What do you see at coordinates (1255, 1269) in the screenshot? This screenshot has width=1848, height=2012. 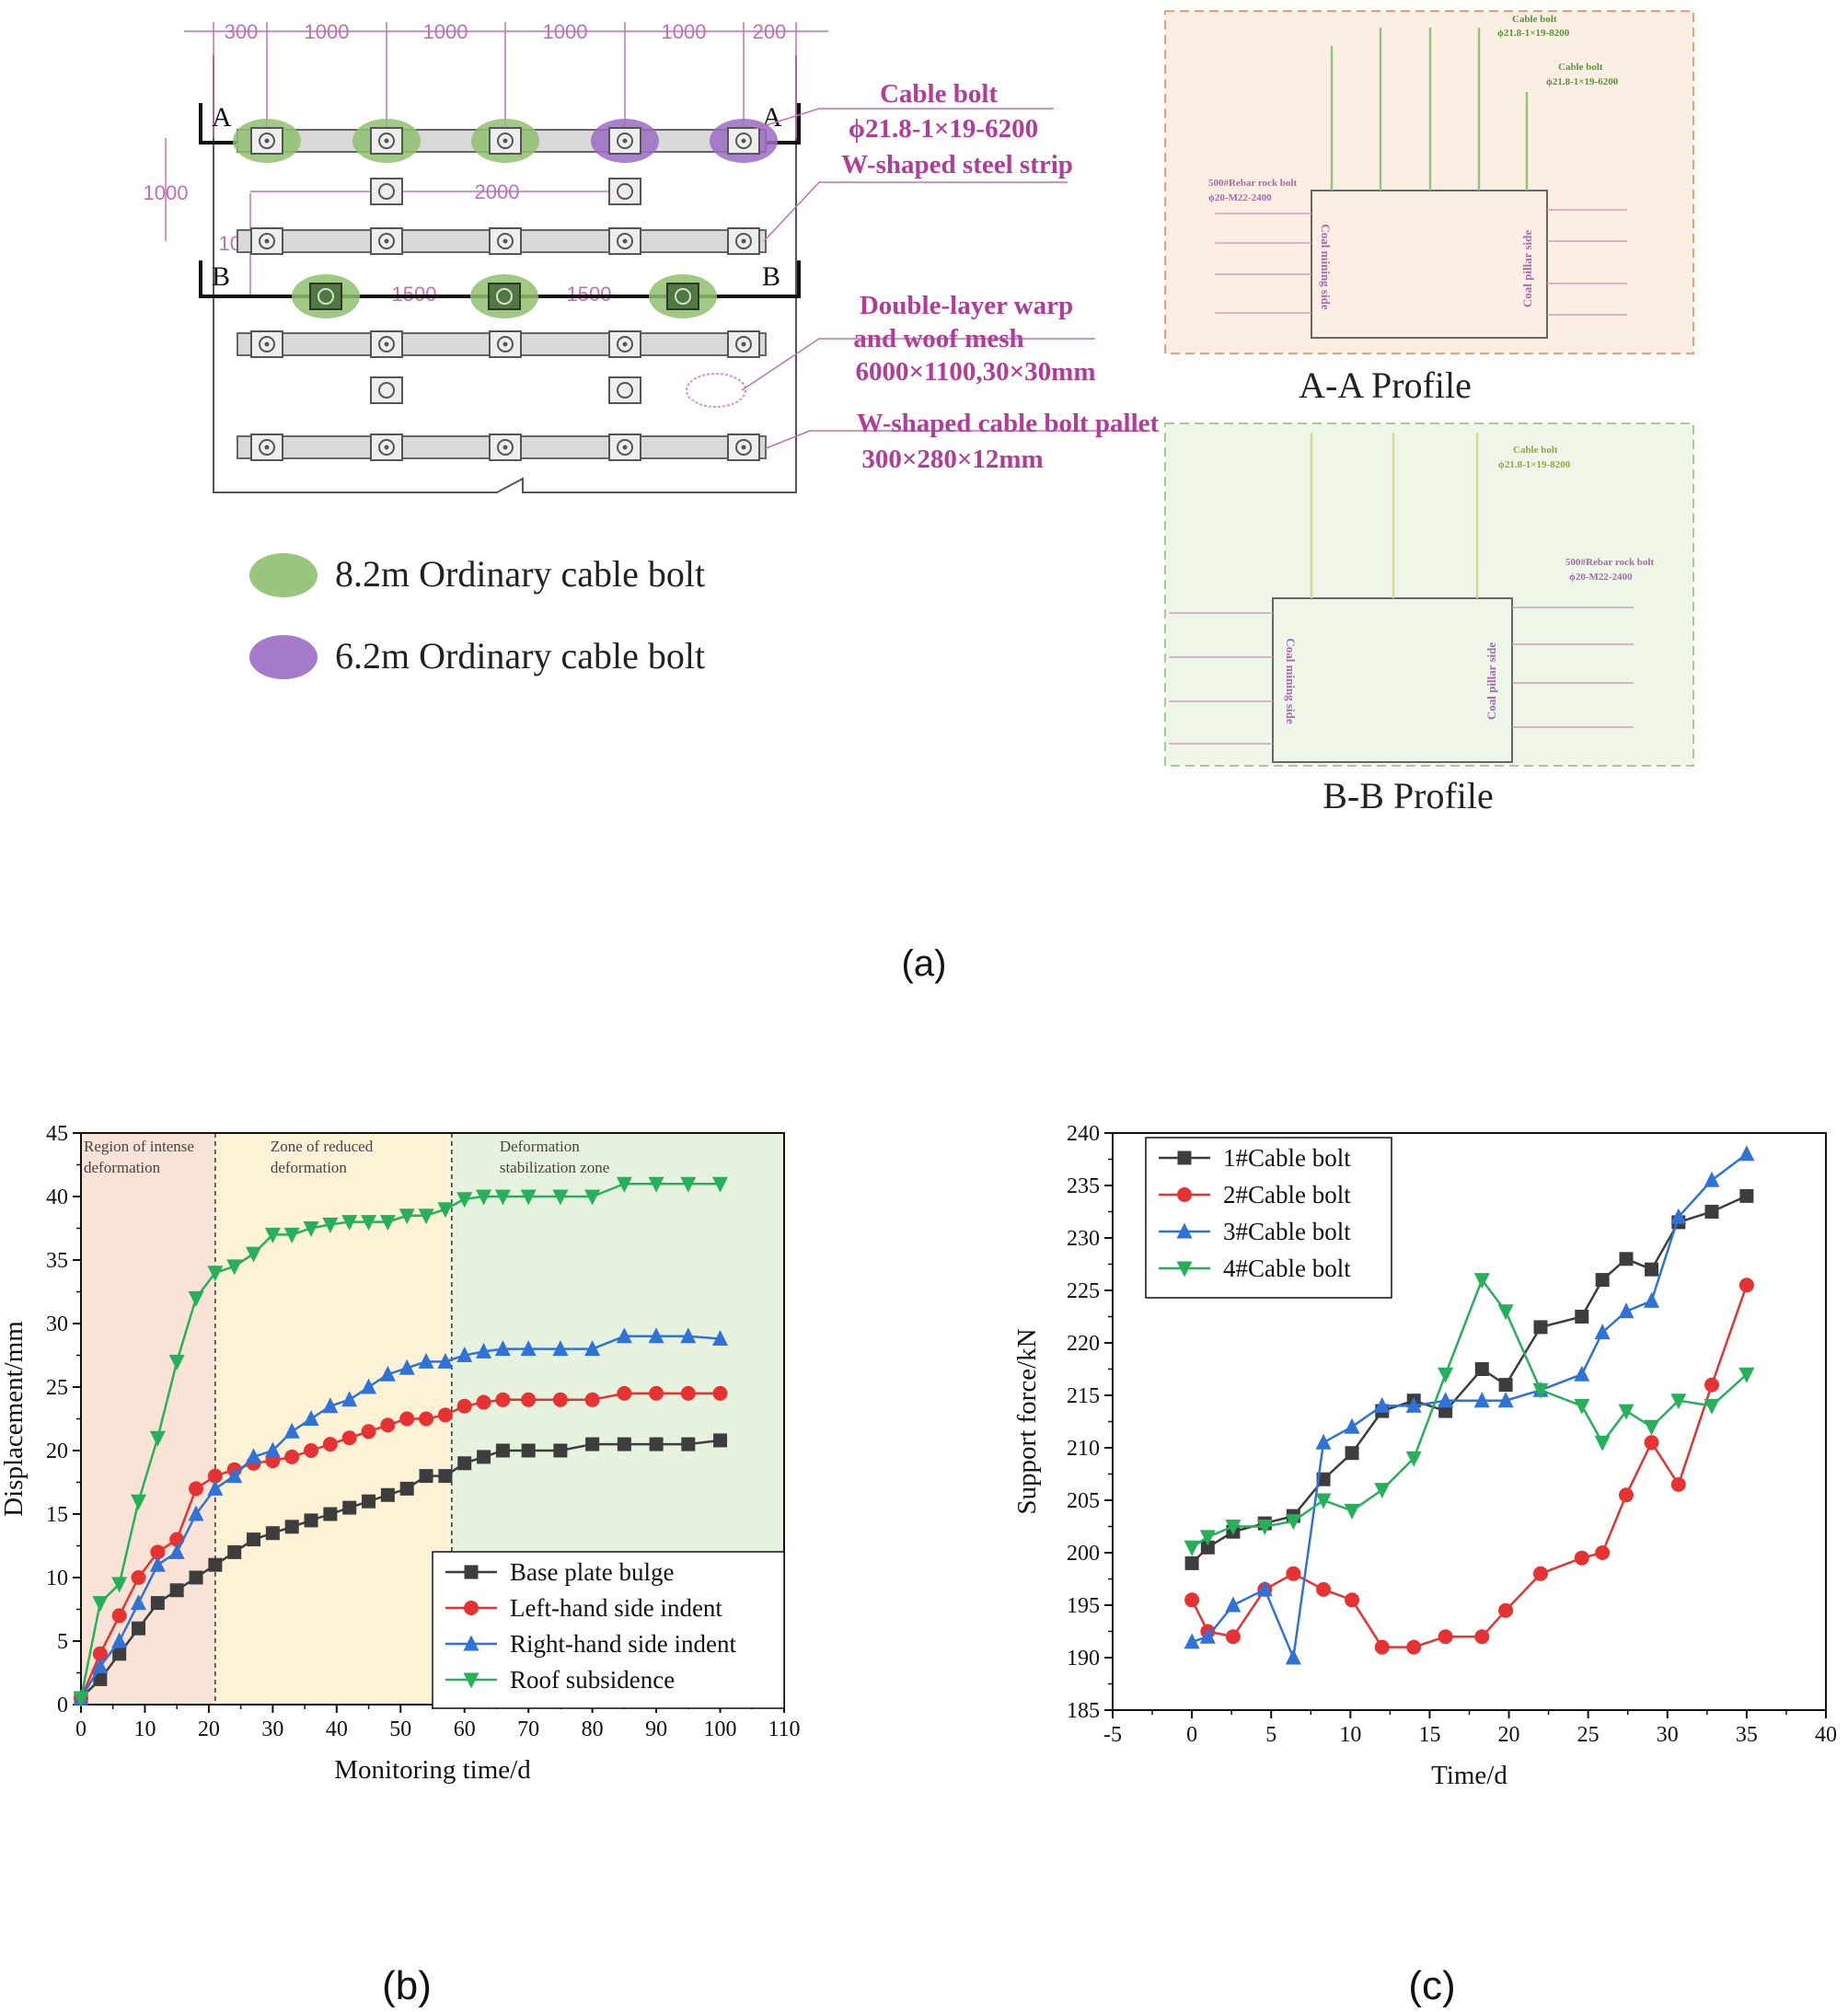 I see `legend-entry: 4#Cable bolt` at bounding box center [1255, 1269].